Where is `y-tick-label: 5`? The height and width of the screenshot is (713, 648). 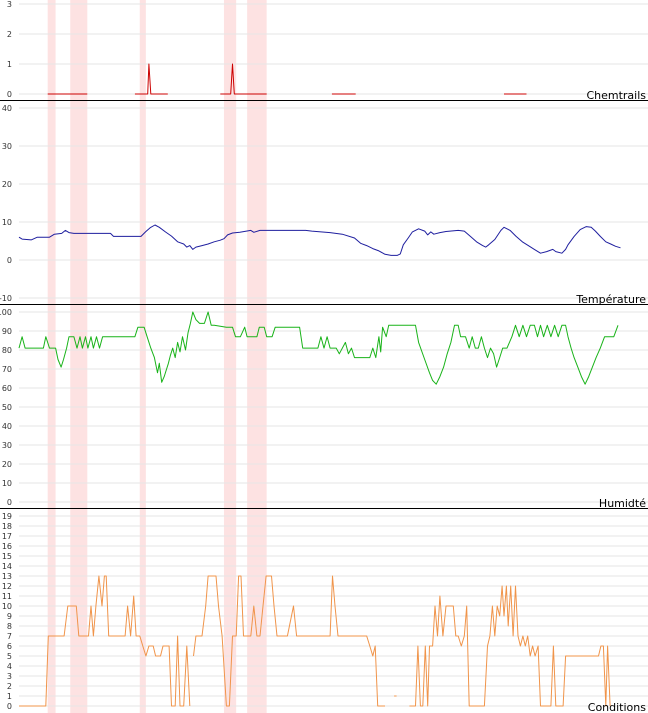 y-tick-label: 5 is located at coordinates (9, 656).